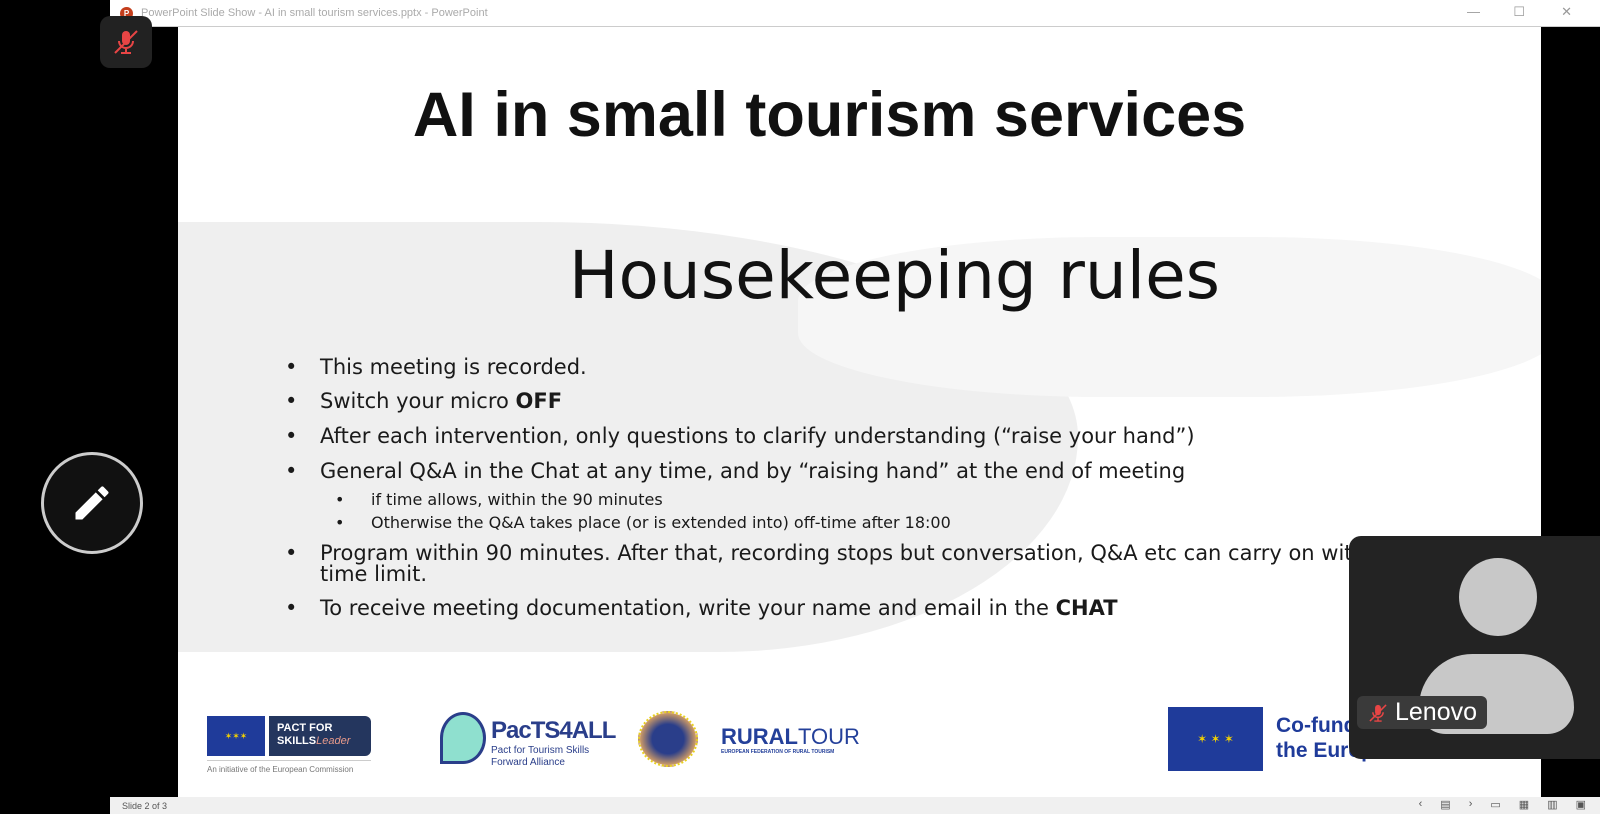 The width and height of the screenshot is (1600, 814). Describe the element at coordinates (1474, 647) in the screenshot. I see `participant-video-tile: Lenovo` at that location.